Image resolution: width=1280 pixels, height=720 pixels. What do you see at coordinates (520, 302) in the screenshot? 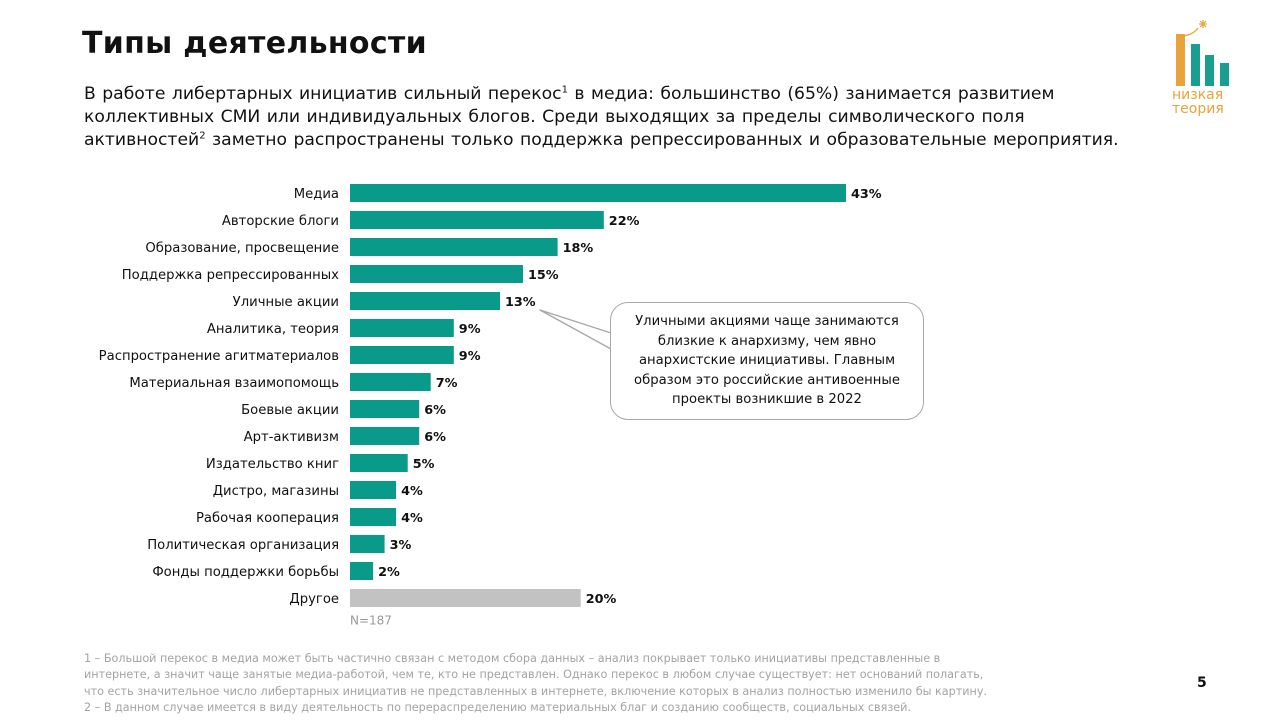
I see `bar-value-label: 13%` at bounding box center [520, 302].